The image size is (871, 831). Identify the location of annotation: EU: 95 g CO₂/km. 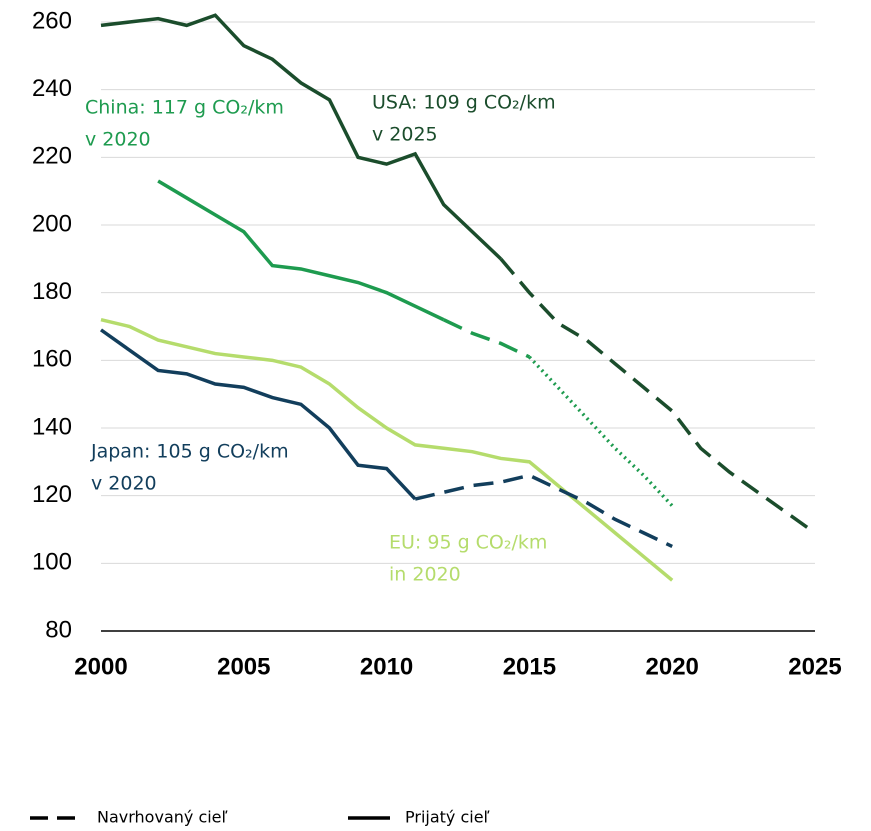
(468, 543).